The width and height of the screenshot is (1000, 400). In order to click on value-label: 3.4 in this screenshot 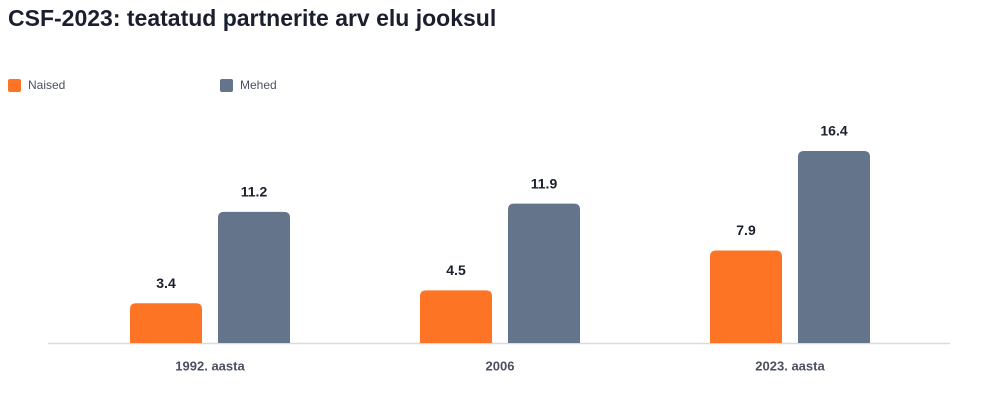, I will do `click(166, 283)`.